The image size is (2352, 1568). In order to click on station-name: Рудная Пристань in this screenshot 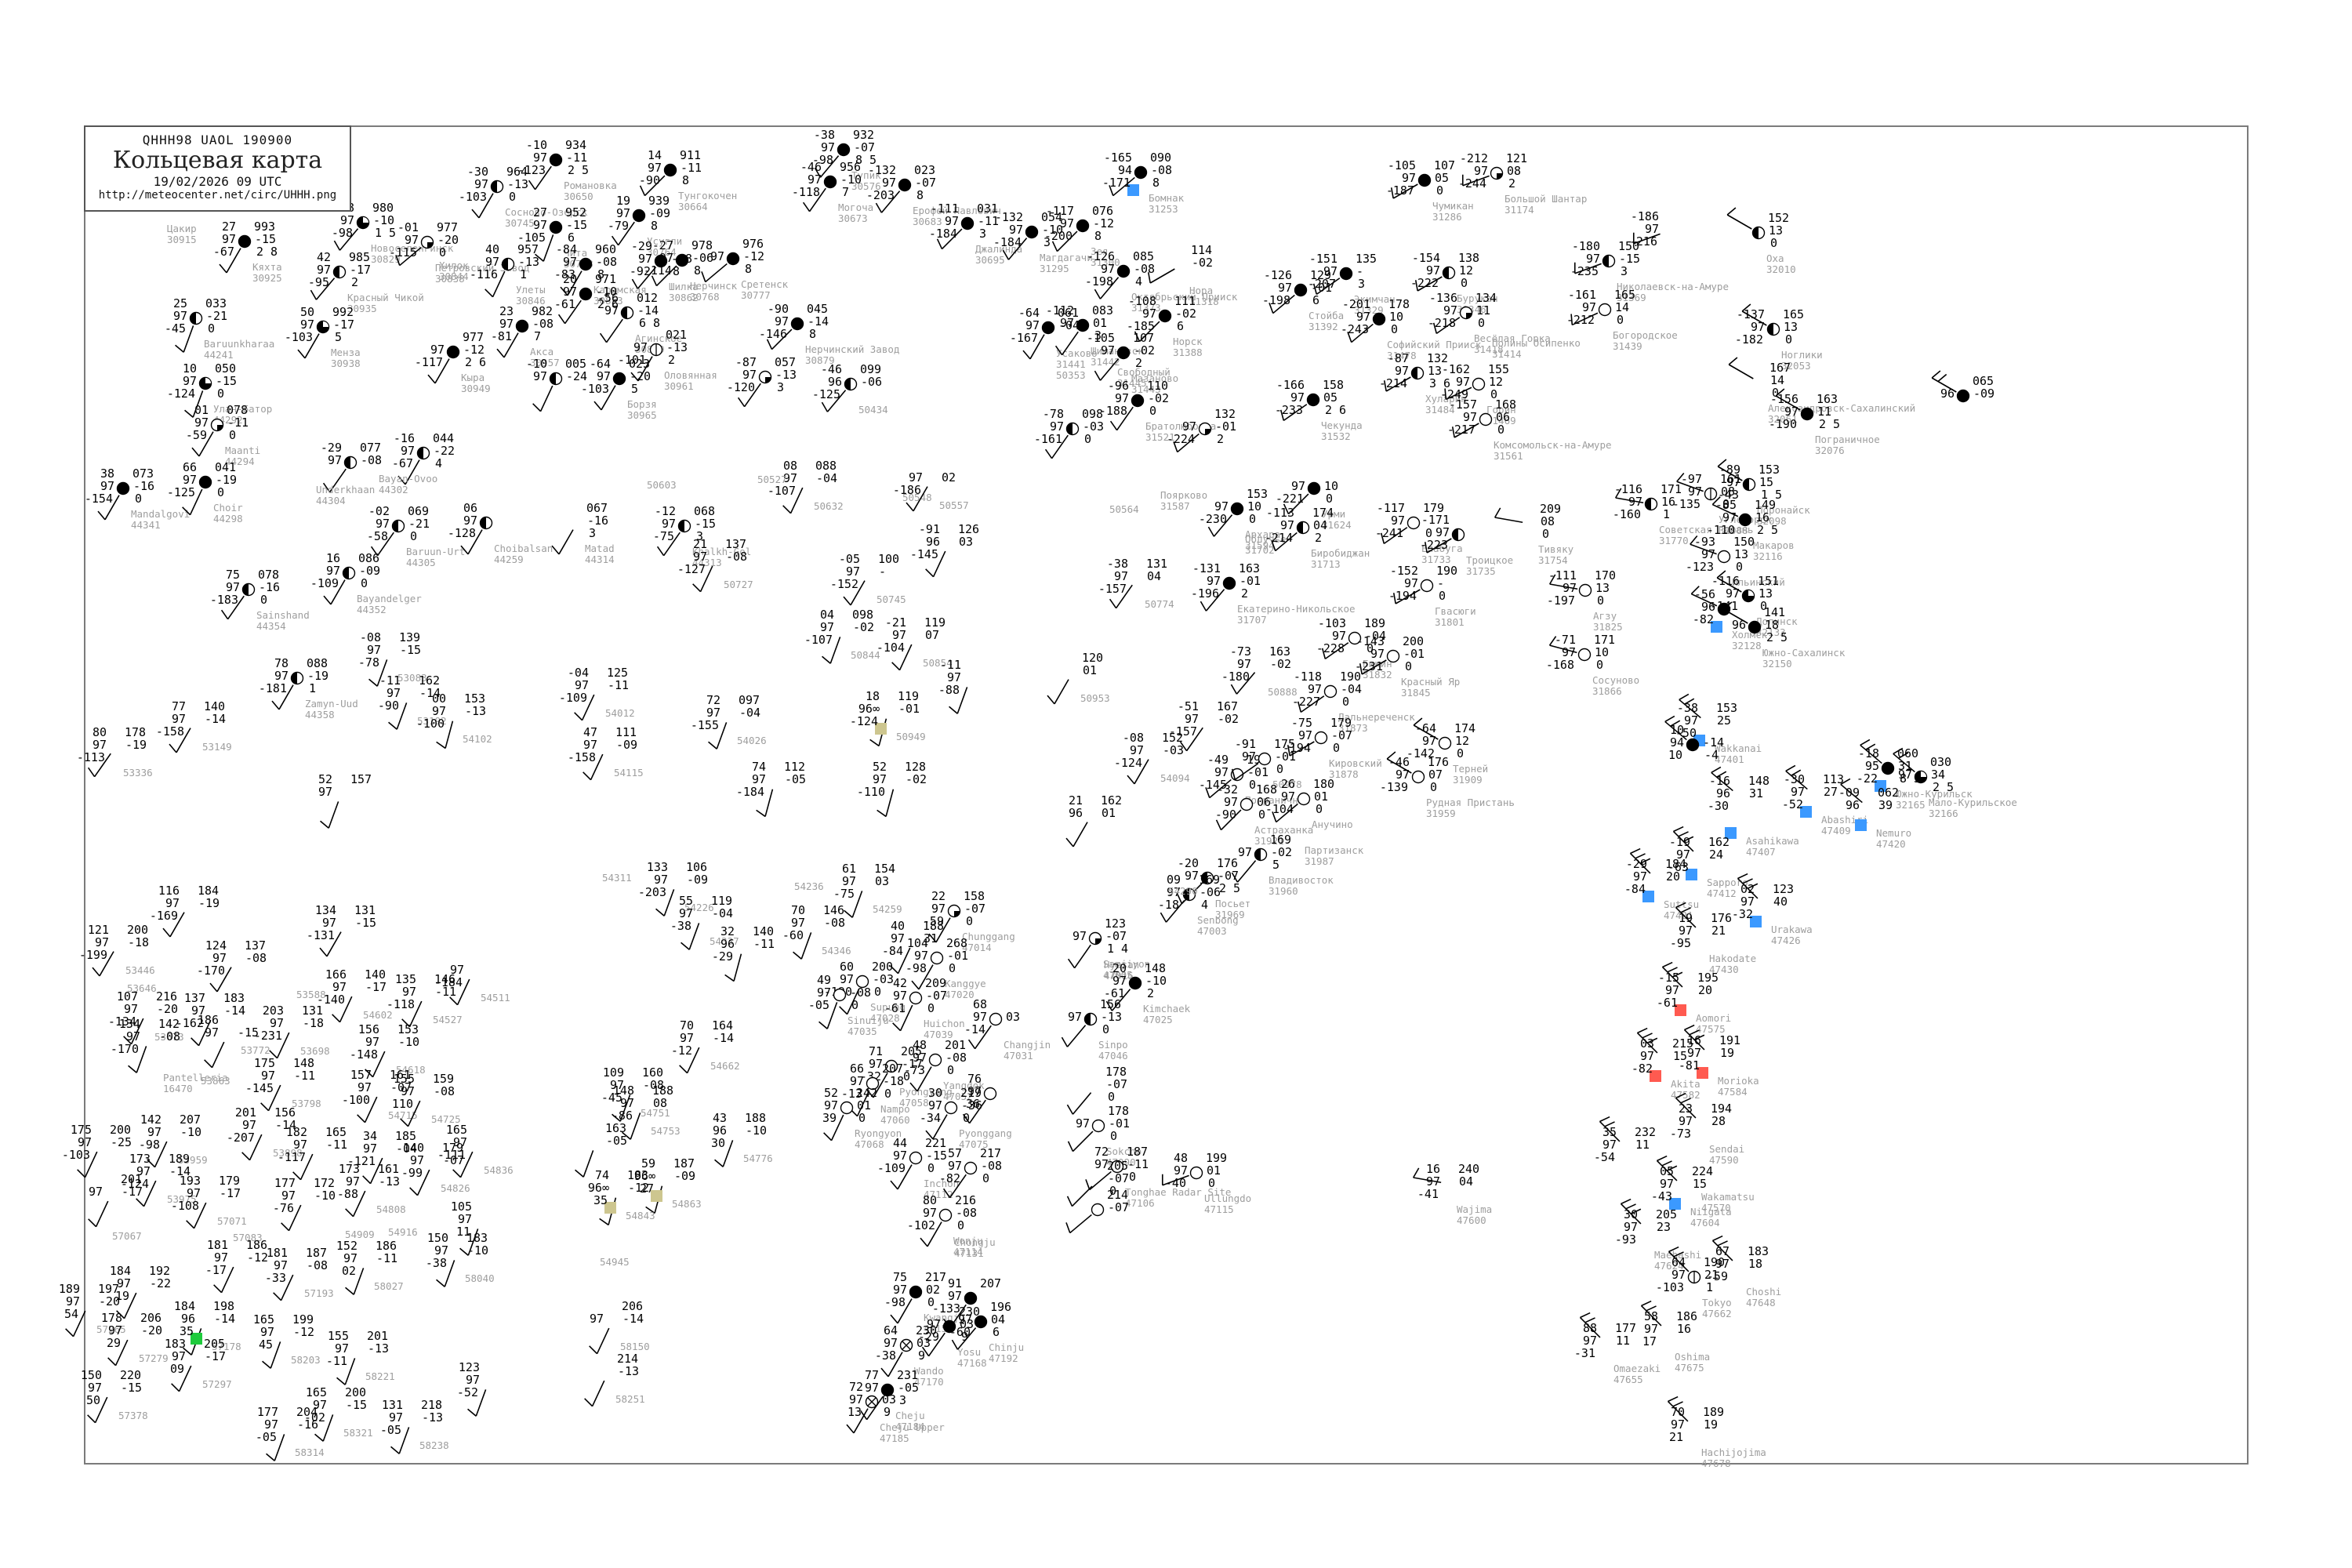, I will do `click(1470, 803)`.